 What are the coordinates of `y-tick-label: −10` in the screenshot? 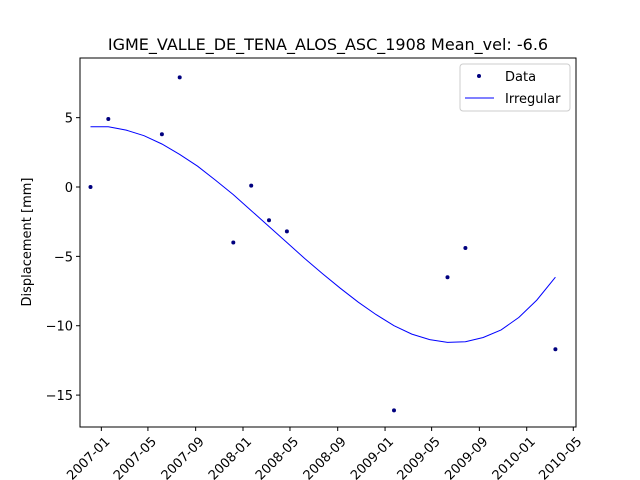 It's located at (59, 327).